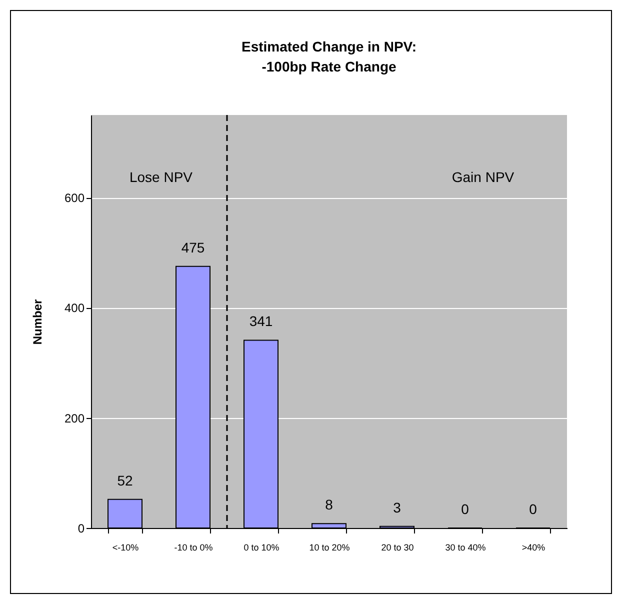  What do you see at coordinates (329, 504) in the screenshot?
I see `data-label: 8` at bounding box center [329, 504].